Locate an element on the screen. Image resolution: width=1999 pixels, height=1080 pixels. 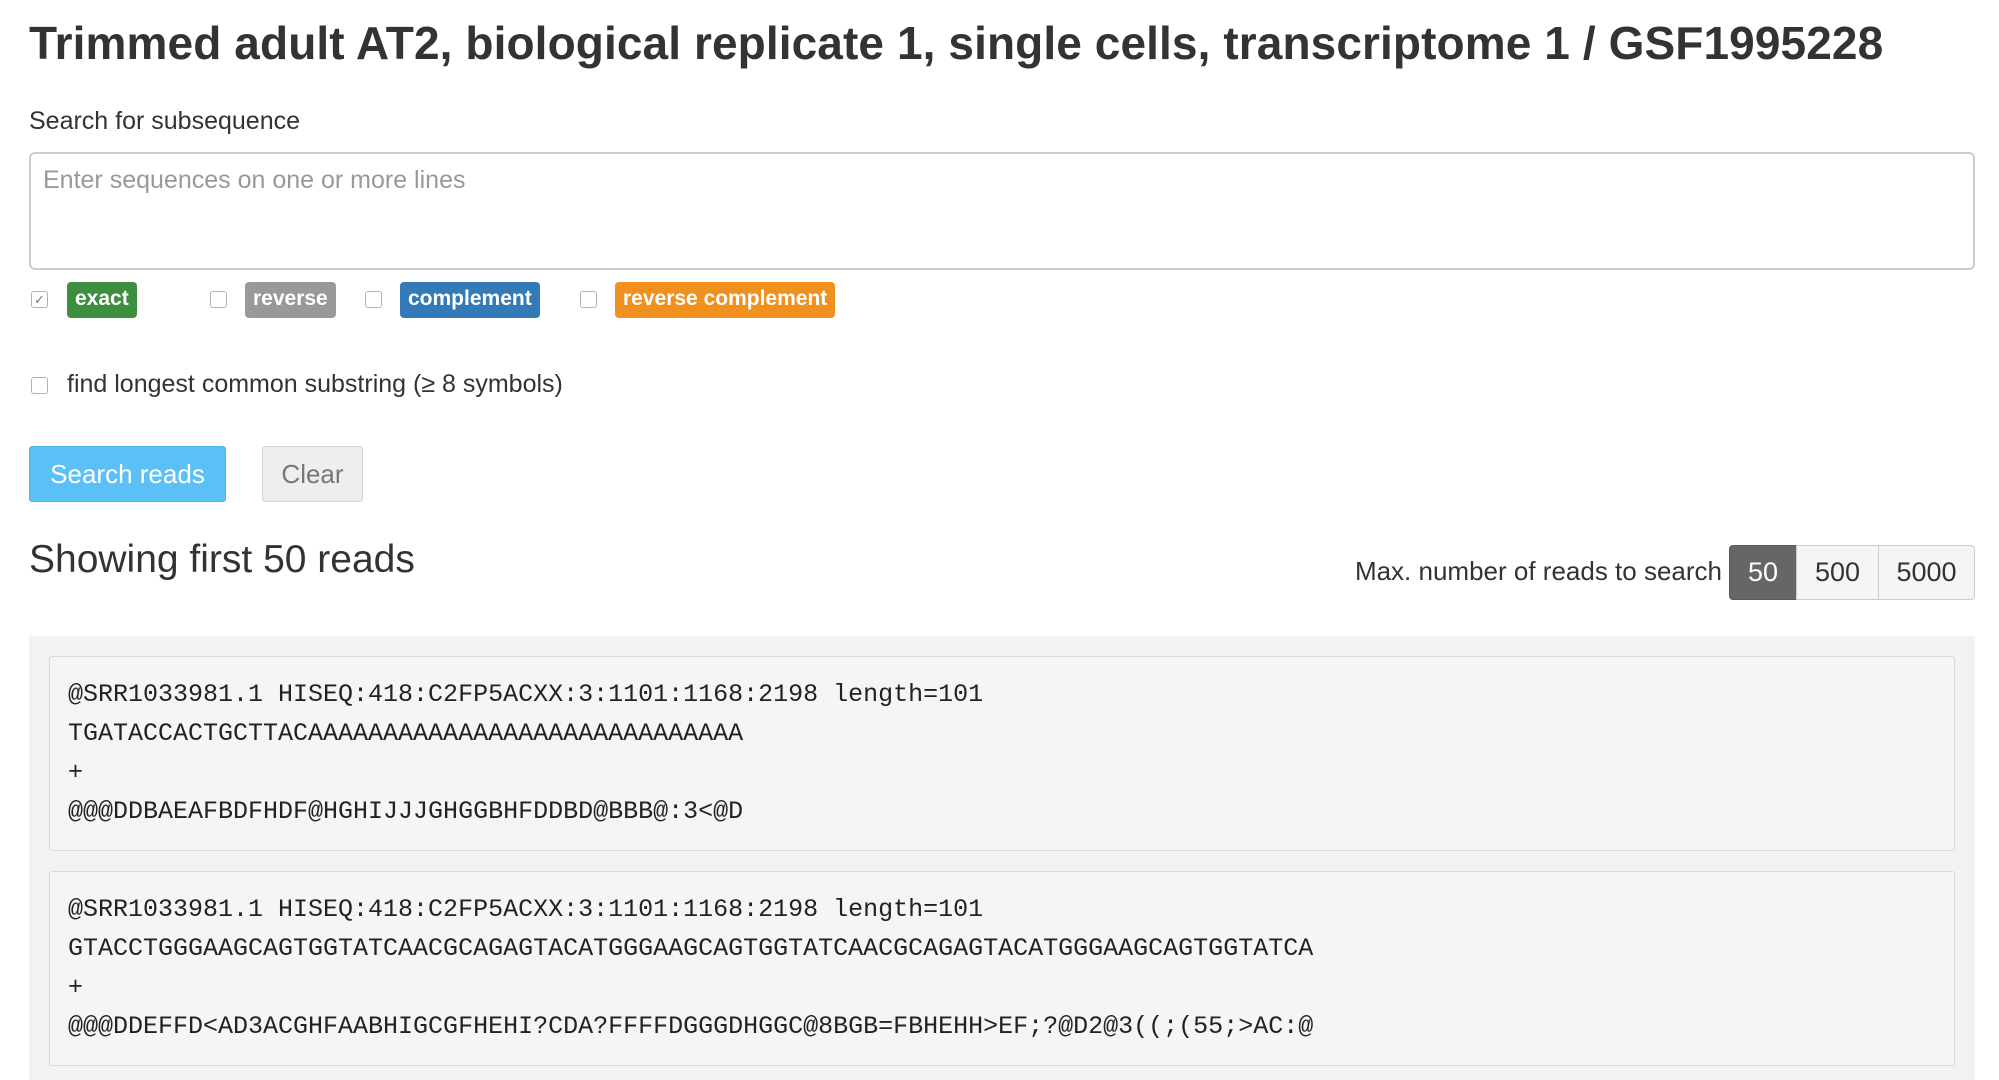
results-heading: Showing first 50 reads is located at coordinates (222, 559).